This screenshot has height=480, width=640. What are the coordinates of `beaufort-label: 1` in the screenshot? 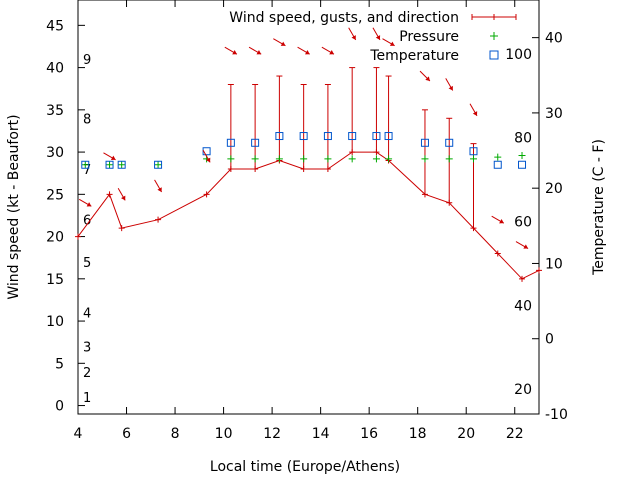 It's located at (87, 398).